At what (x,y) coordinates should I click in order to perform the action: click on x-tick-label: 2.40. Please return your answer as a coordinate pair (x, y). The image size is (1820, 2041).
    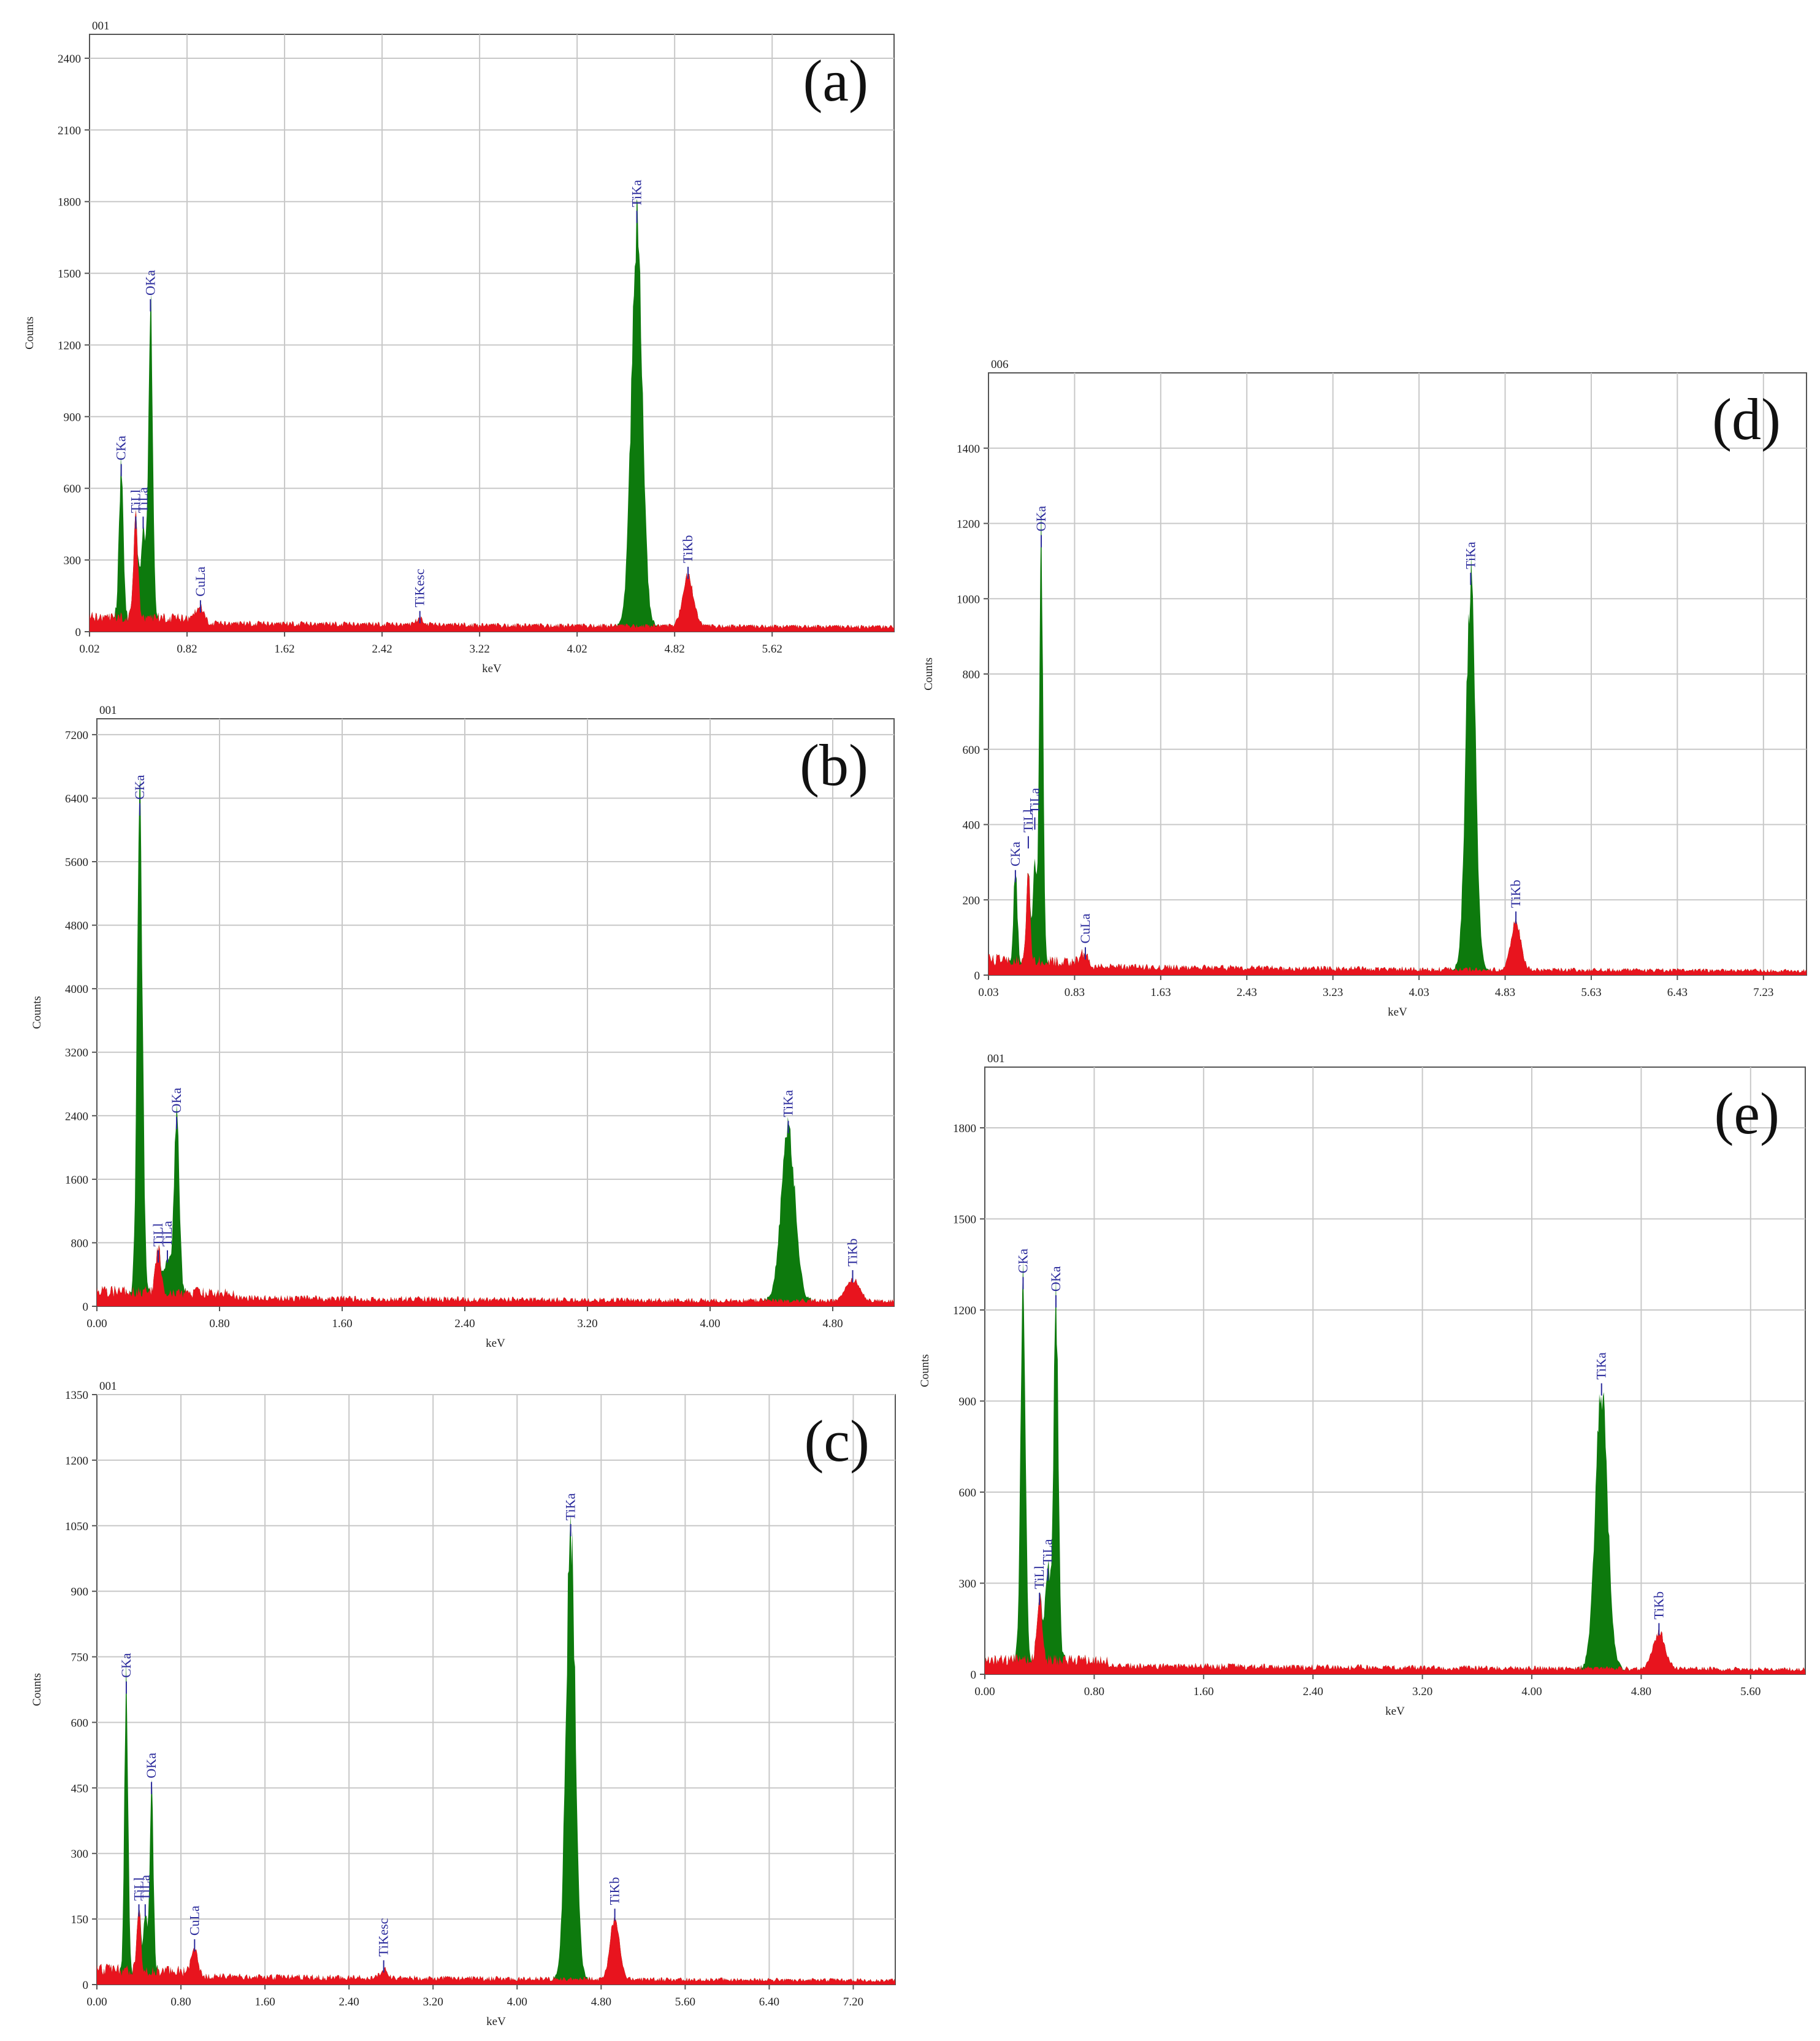
    Looking at the image, I should click on (1313, 1691).